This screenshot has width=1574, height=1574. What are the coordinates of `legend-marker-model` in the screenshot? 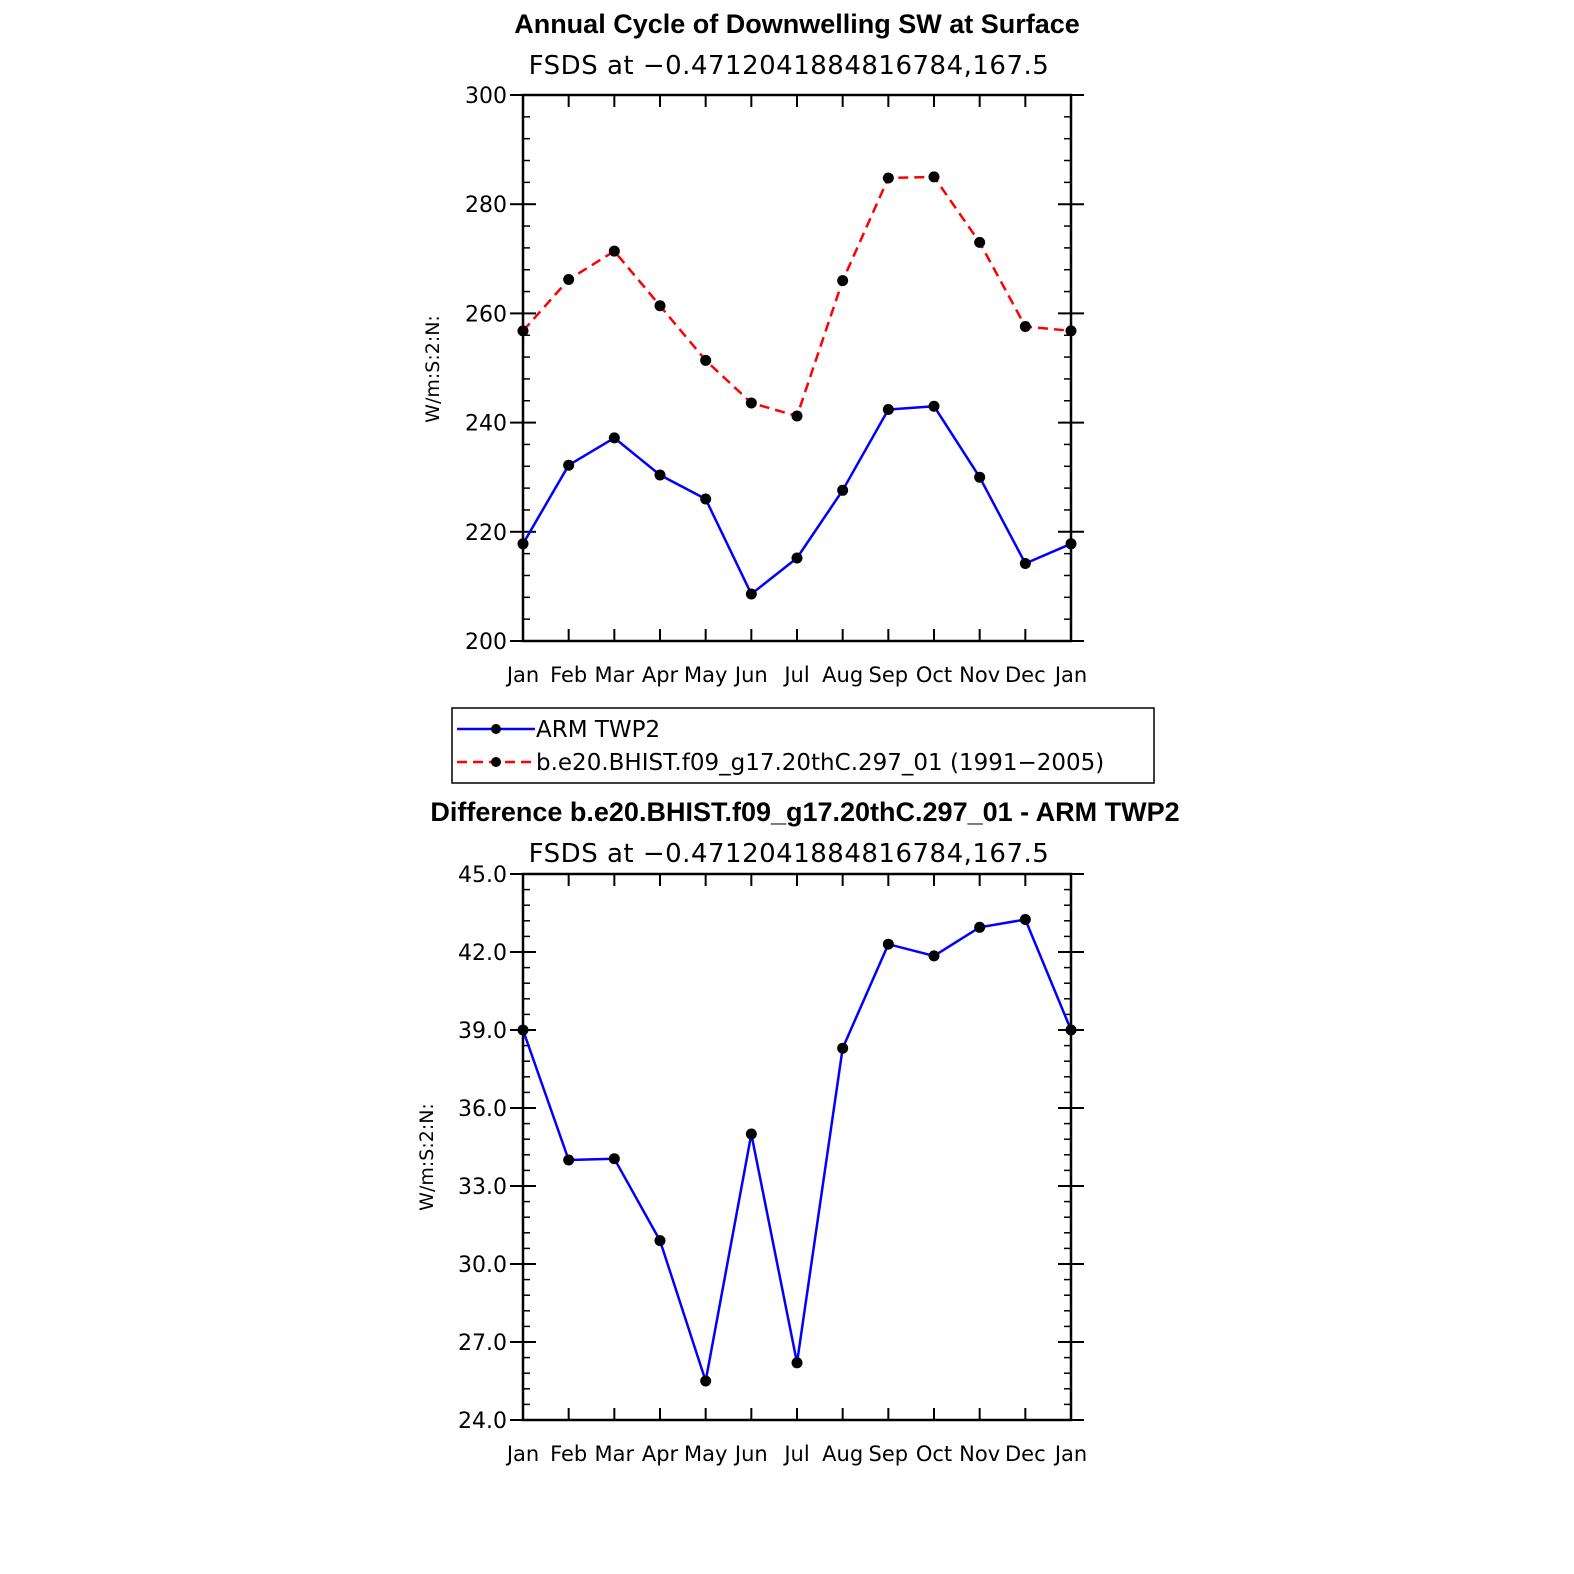 It's located at (496, 762).